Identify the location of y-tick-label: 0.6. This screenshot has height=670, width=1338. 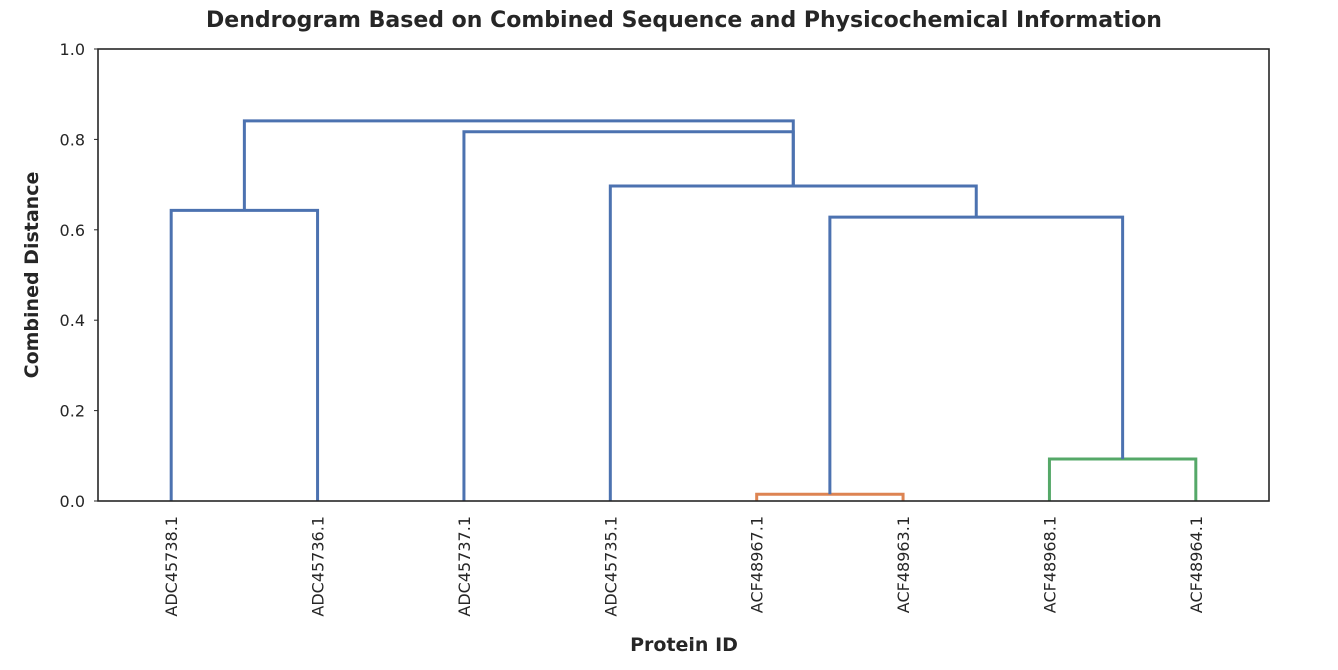
(72, 230).